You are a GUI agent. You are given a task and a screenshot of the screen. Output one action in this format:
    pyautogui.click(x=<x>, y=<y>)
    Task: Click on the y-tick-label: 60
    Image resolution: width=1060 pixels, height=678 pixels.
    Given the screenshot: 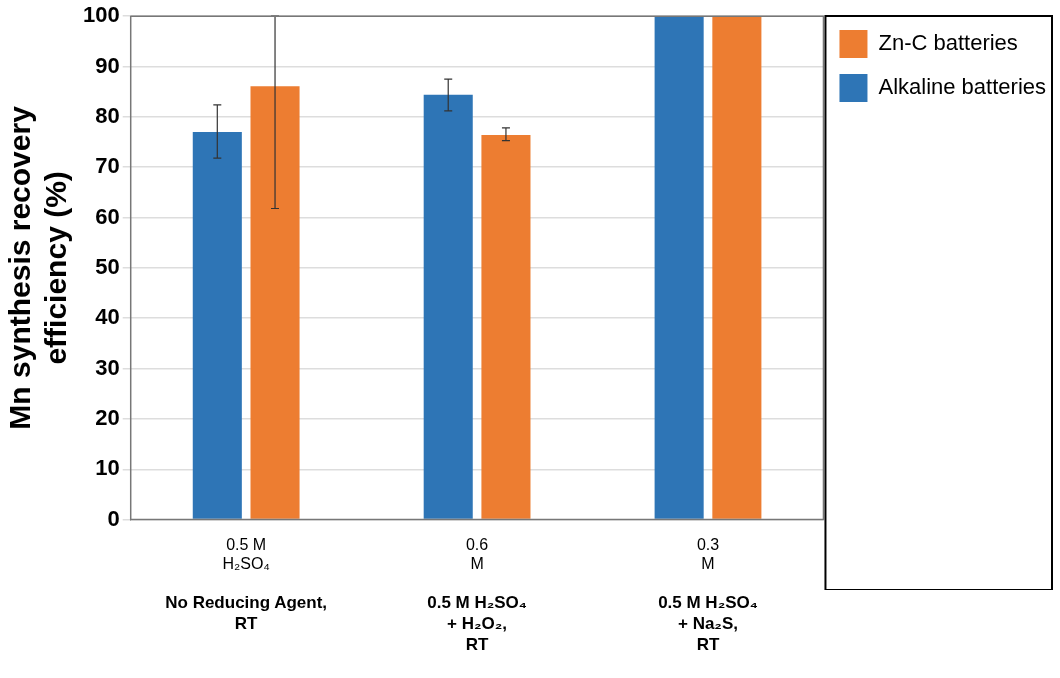 What is the action you would take?
    pyautogui.click(x=107, y=216)
    